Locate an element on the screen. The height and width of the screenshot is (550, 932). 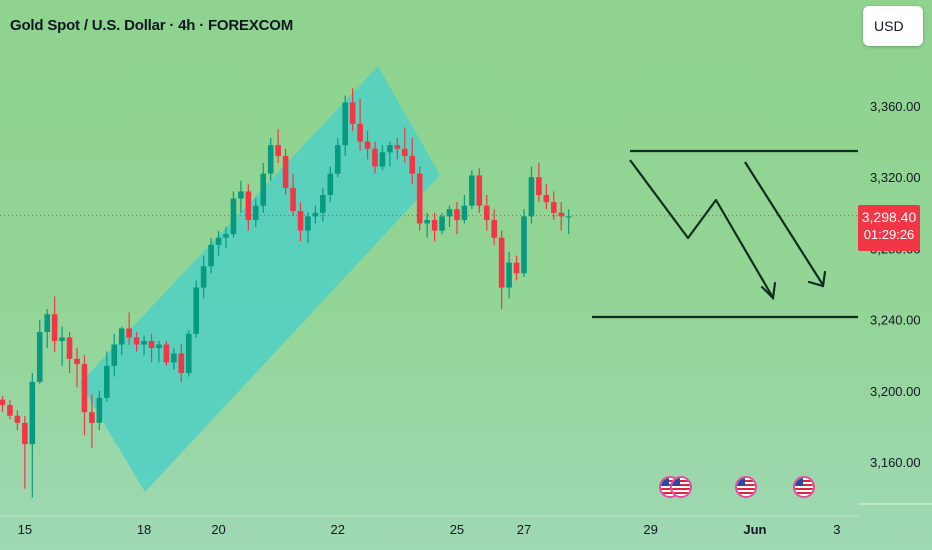
trend-drawings is located at coordinates (725, 234).